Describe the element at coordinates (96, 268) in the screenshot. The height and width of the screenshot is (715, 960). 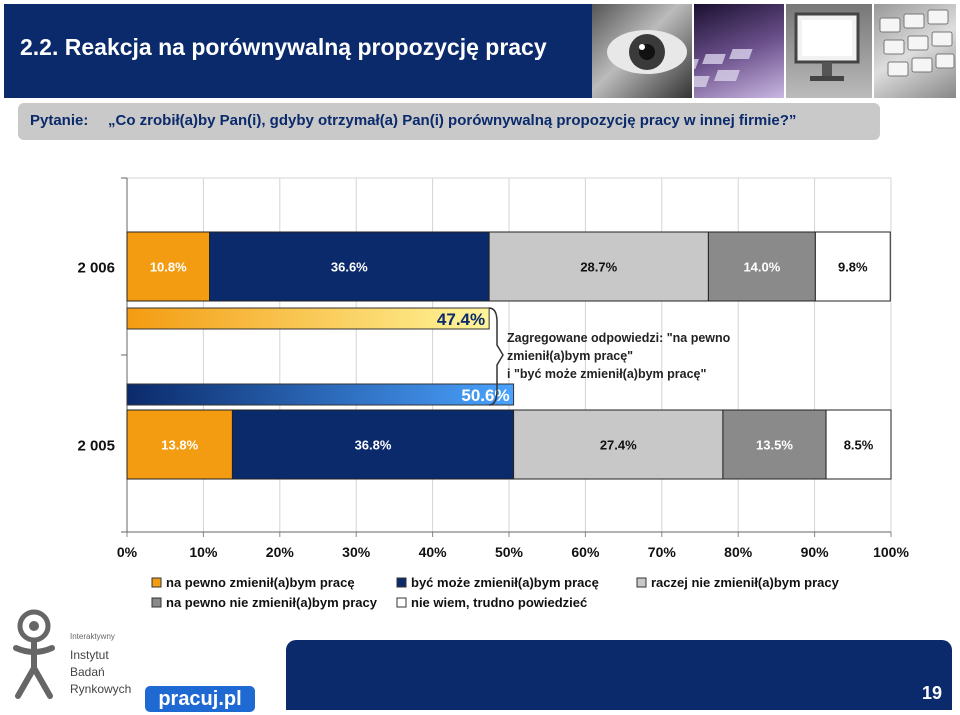
I see `category-label: 2 006` at that location.